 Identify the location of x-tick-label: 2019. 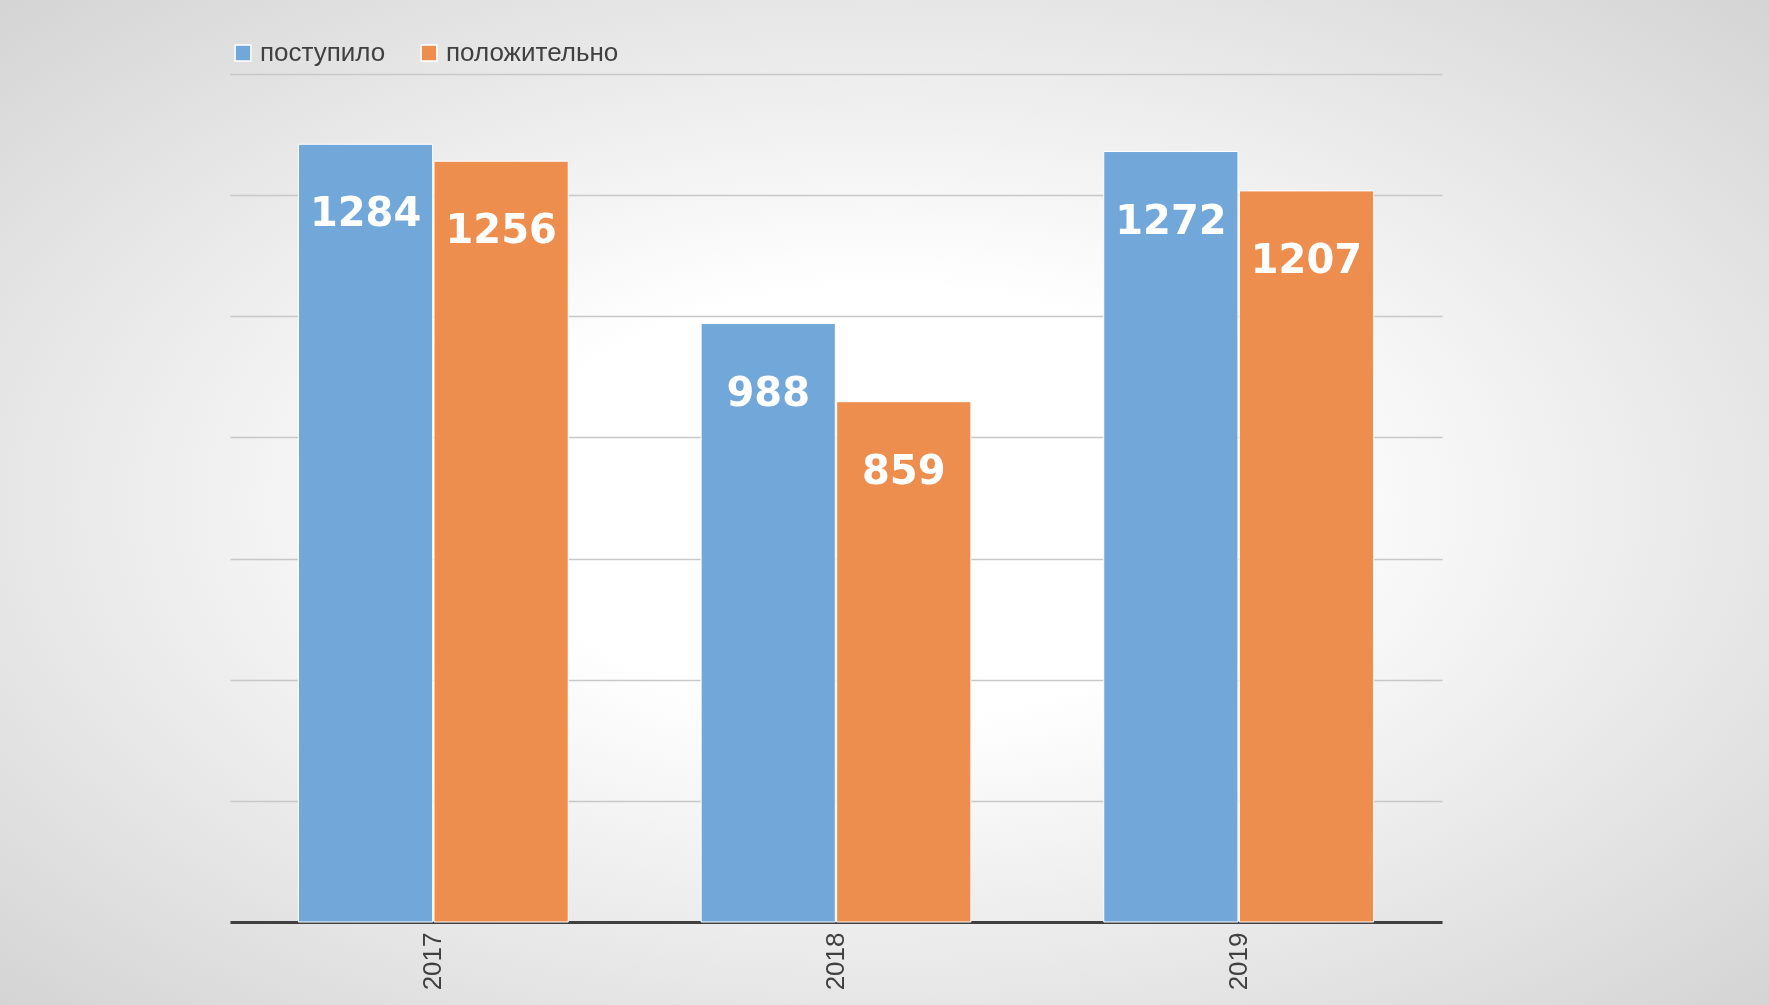
(1237, 961).